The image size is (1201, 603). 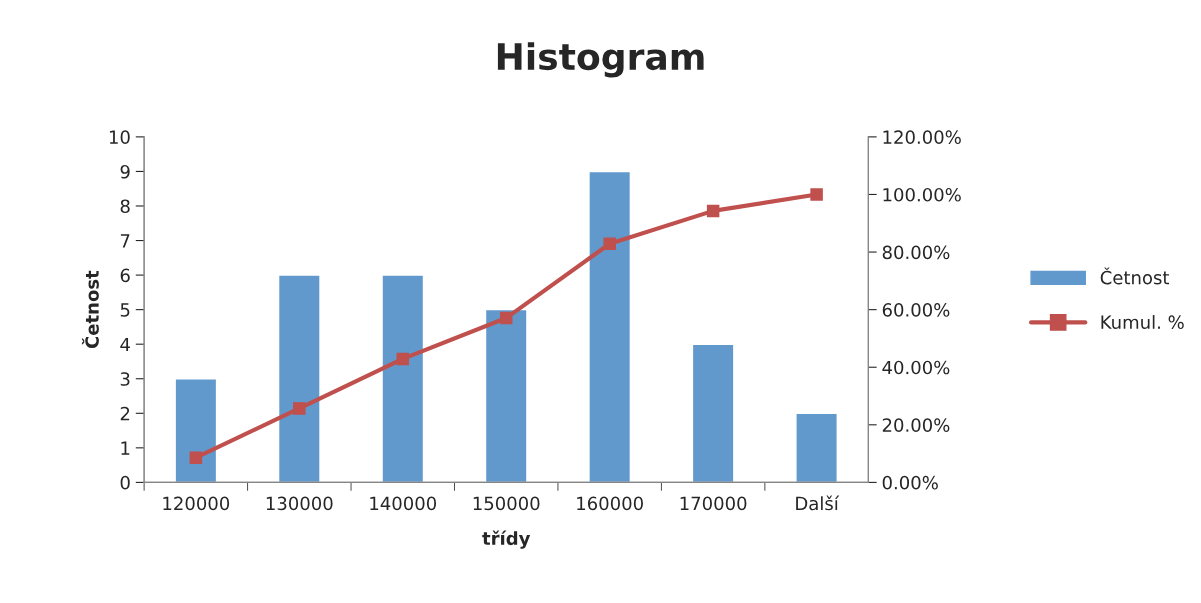 What do you see at coordinates (125, 275) in the screenshot?
I see `y-tick-label: 6` at bounding box center [125, 275].